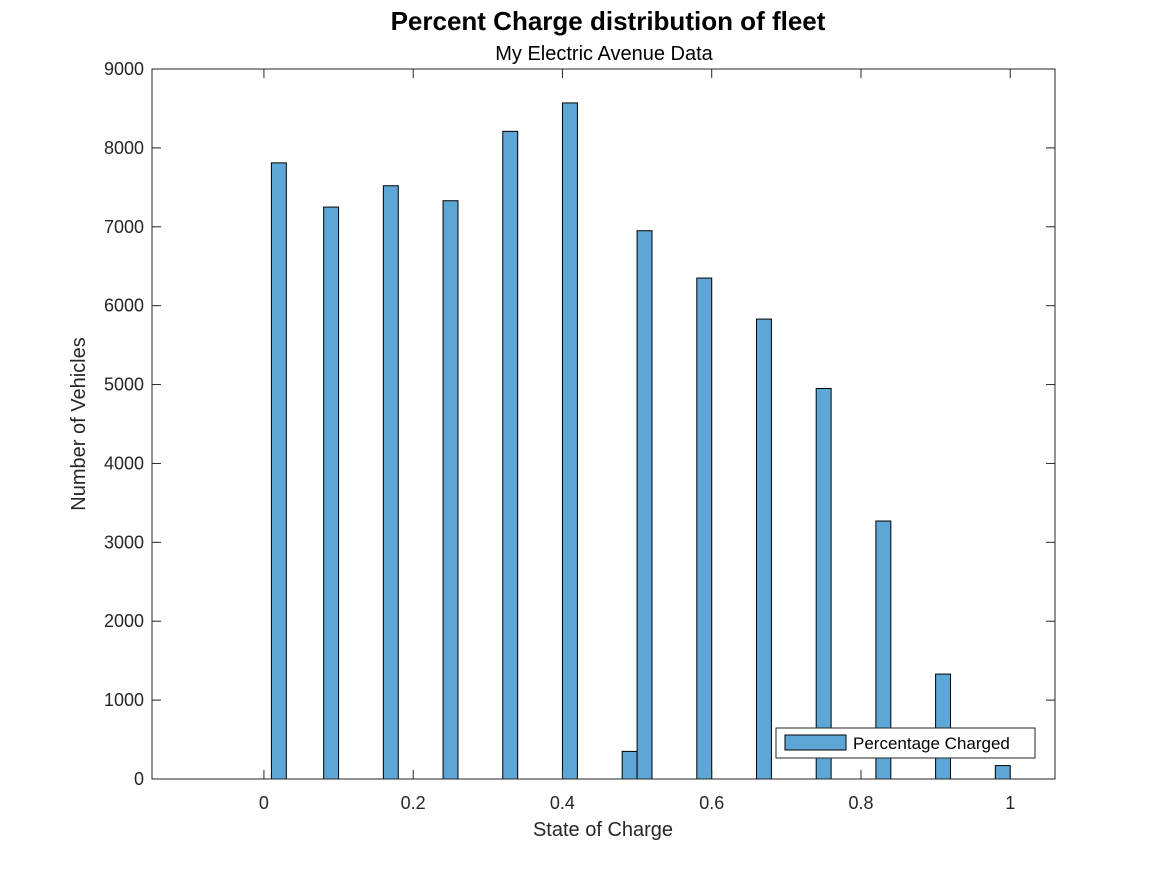 Image resolution: width=1167 pixels, height=875 pixels. Describe the element at coordinates (264, 803) in the screenshot. I see `x-tick-label: 0` at that location.